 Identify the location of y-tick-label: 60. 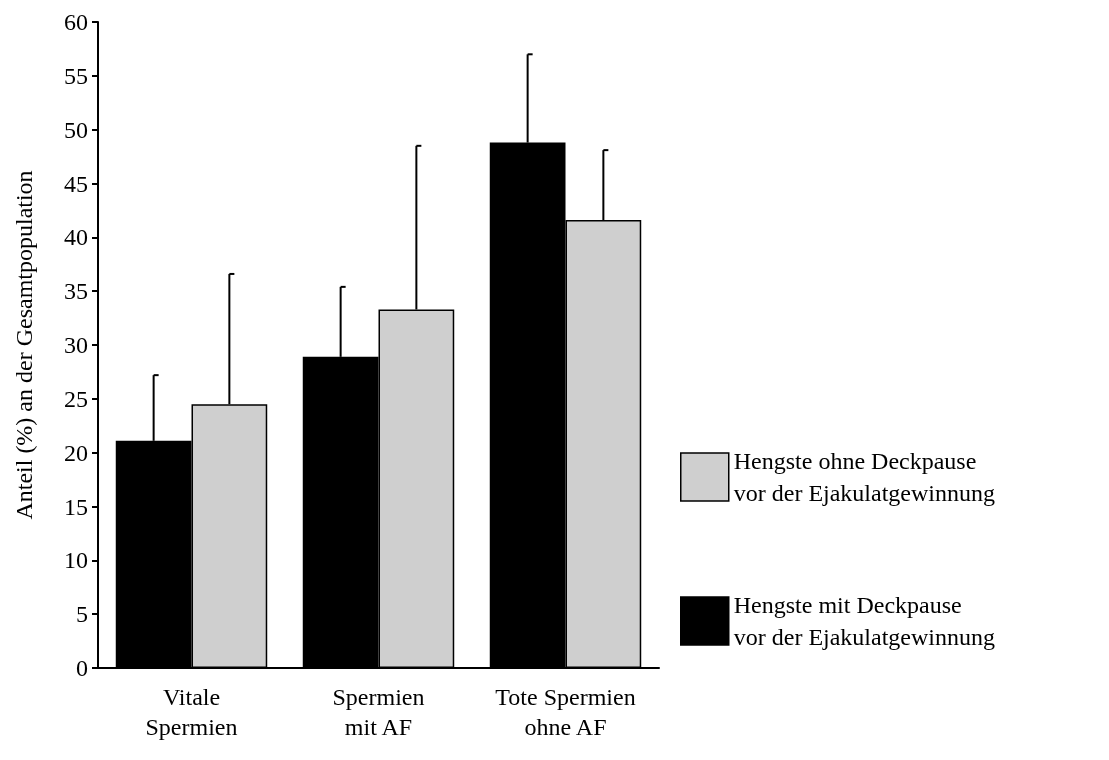
(76, 22).